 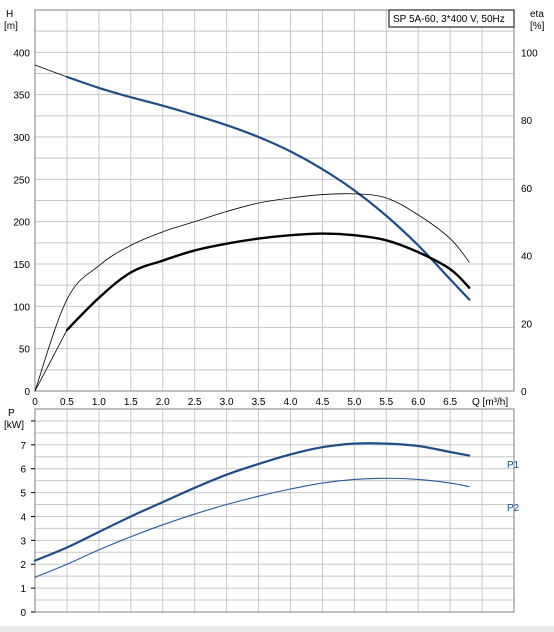 What do you see at coordinates (21, 138) in the screenshot?
I see `y-tick-label-top: 300` at bounding box center [21, 138].